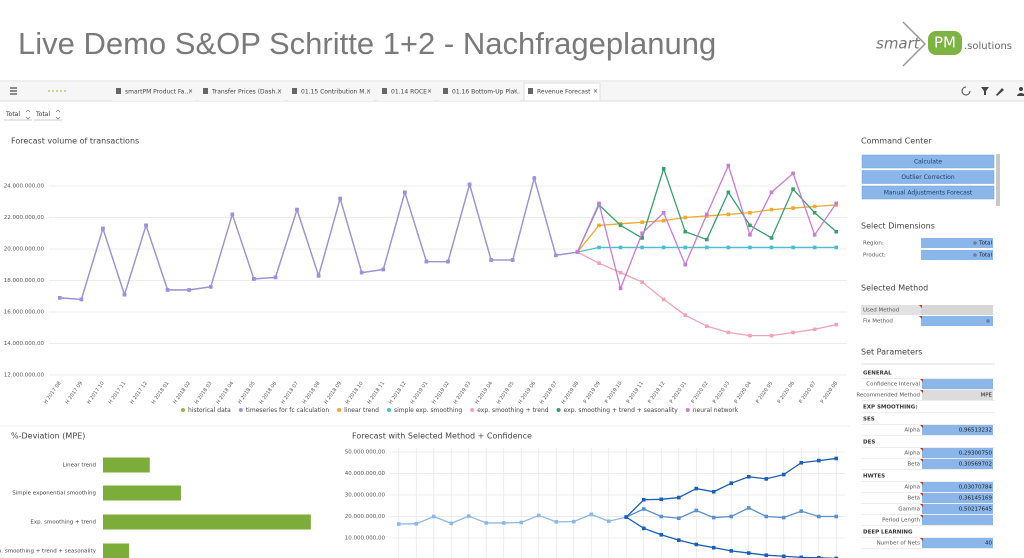 The width and height of the screenshot is (1024, 558). I want to click on button-label: Outlier Correction, so click(928, 177).